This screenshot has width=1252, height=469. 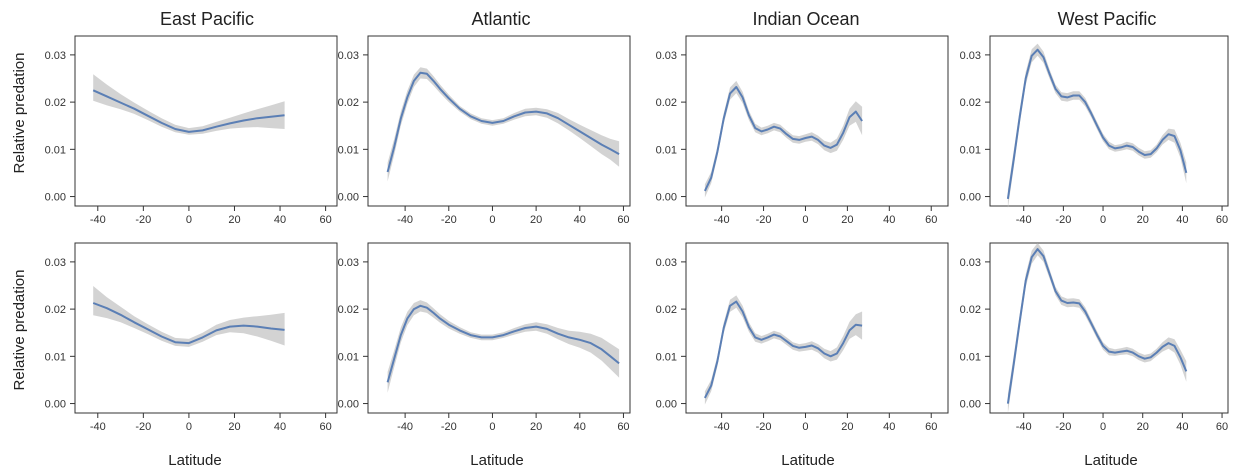 What do you see at coordinates (19, 222) in the screenshot?
I see `y-axis-labels: Relative predation Relative predation` at bounding box center [19, 222].